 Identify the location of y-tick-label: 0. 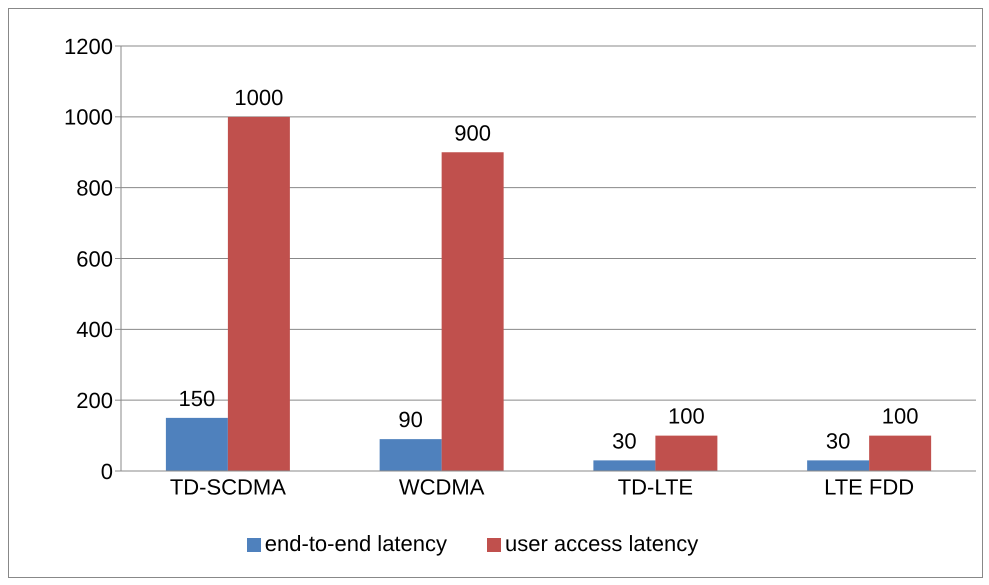
(106, 471).